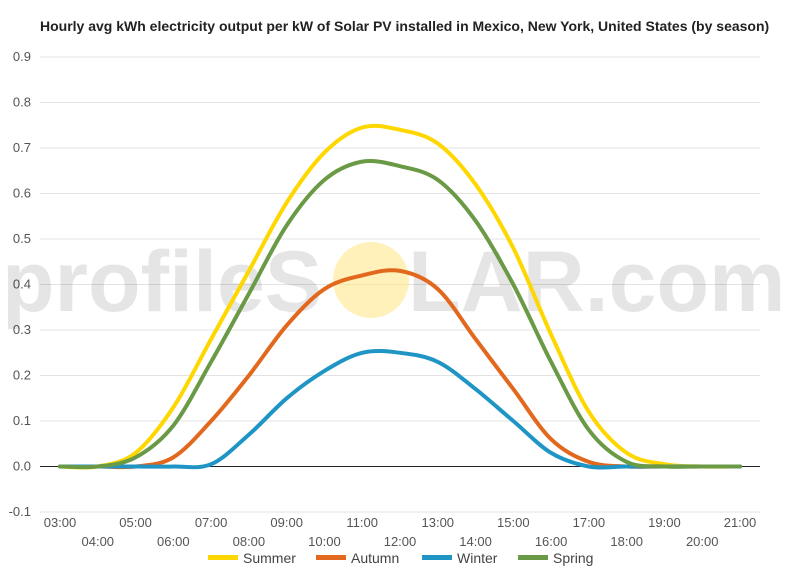  Describe the element at coordinates (477, 558) in the screenshot. I see `legend-label-winter: Winter` at that location.